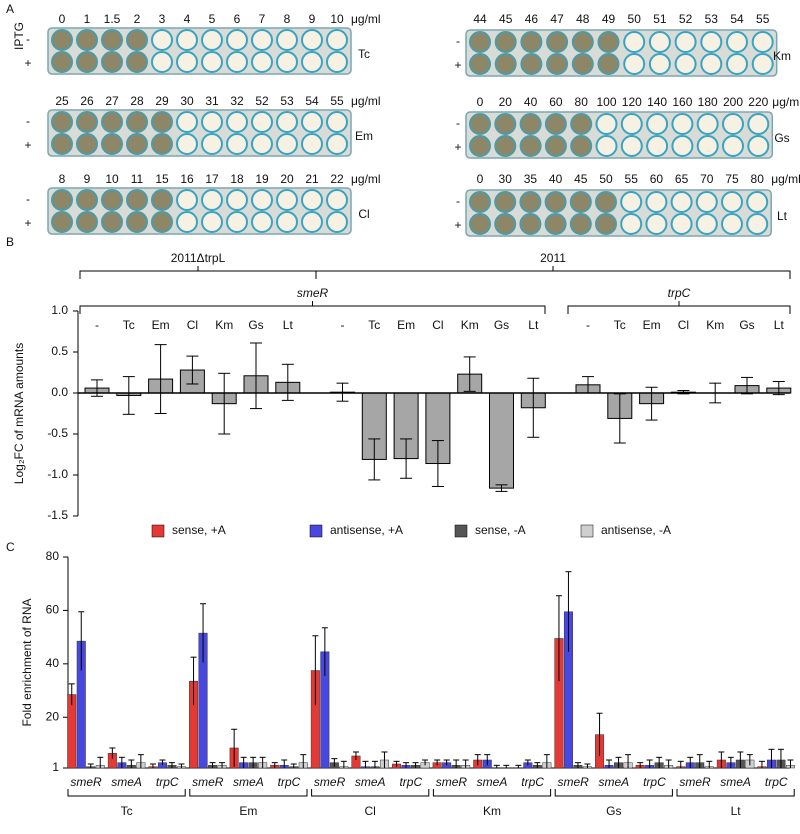 The height and width of the screenshot is (834, 800). Describe the element at coordinates (28, 39) in the screenshot. I see `iptg-minus: -` at that location.